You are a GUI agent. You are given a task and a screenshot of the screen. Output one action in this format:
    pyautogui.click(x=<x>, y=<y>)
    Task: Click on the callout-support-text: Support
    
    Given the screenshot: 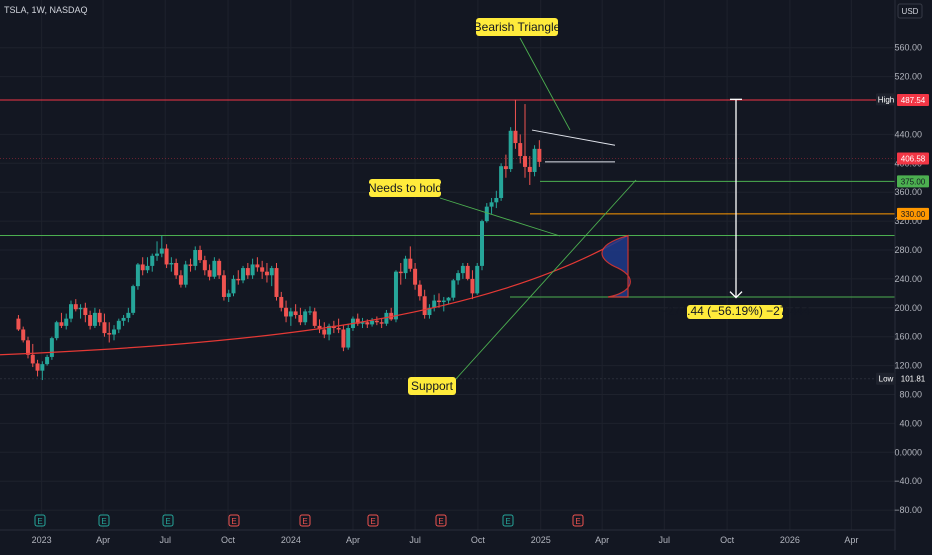 What is the action you would take?
    pyautogui.click(x=432, y=386)
    